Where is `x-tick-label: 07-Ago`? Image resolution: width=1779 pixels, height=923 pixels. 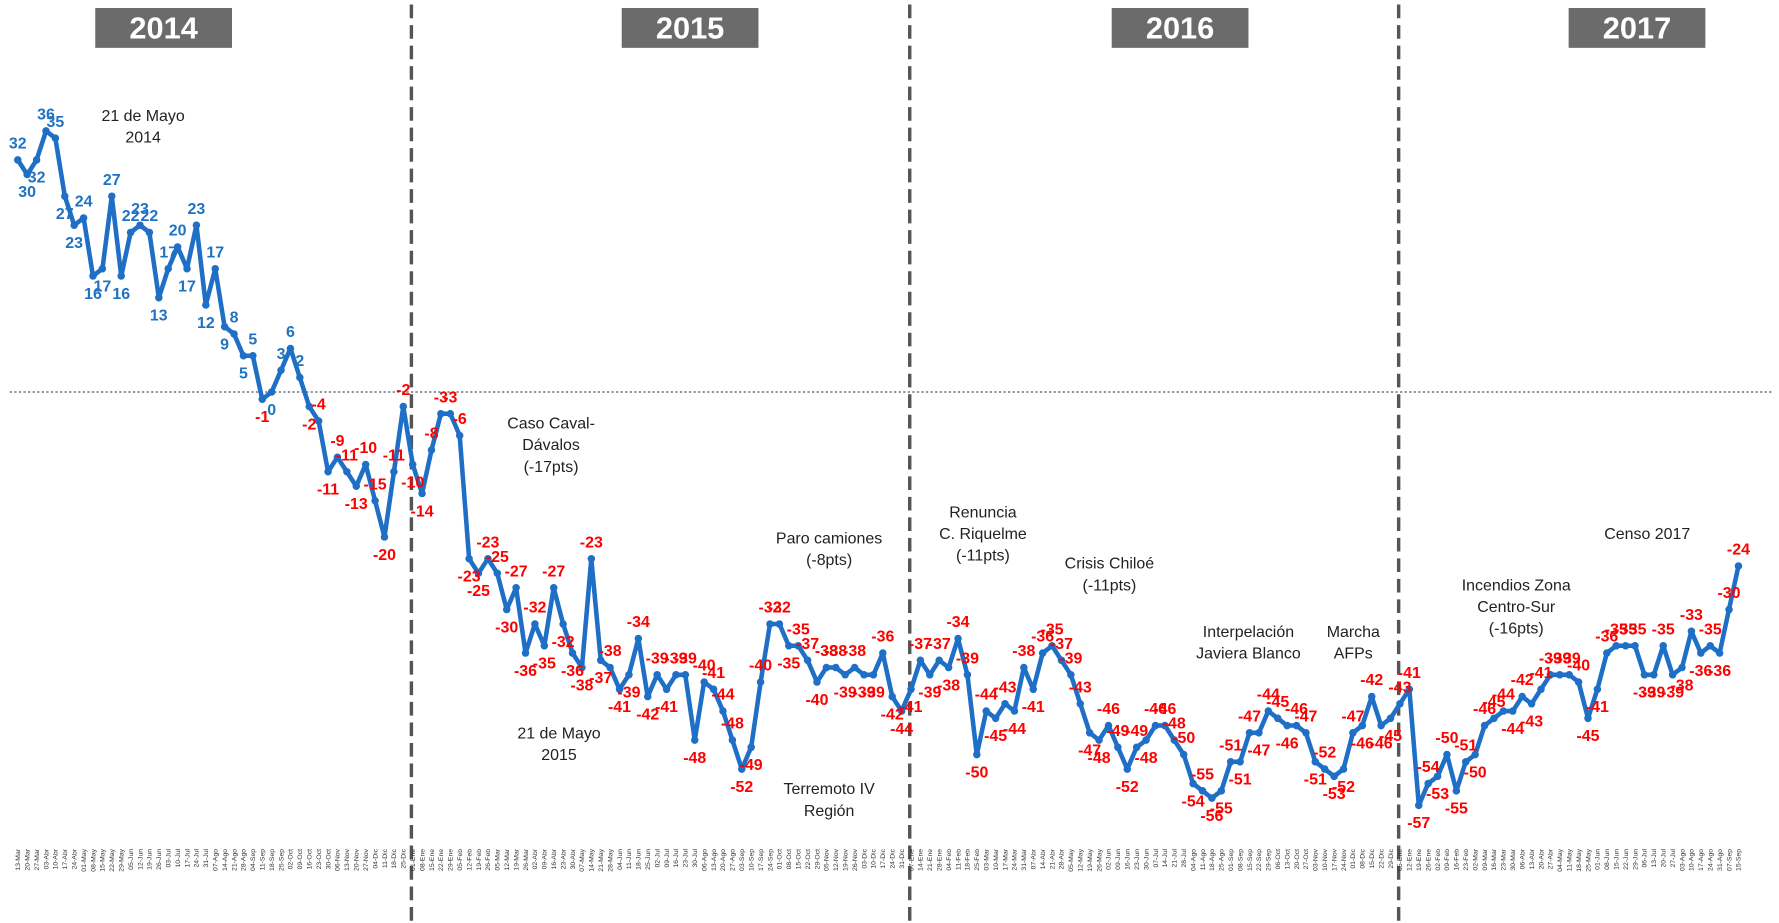 x-tick-label: 07-Ago is located at coordinates (216, 860).